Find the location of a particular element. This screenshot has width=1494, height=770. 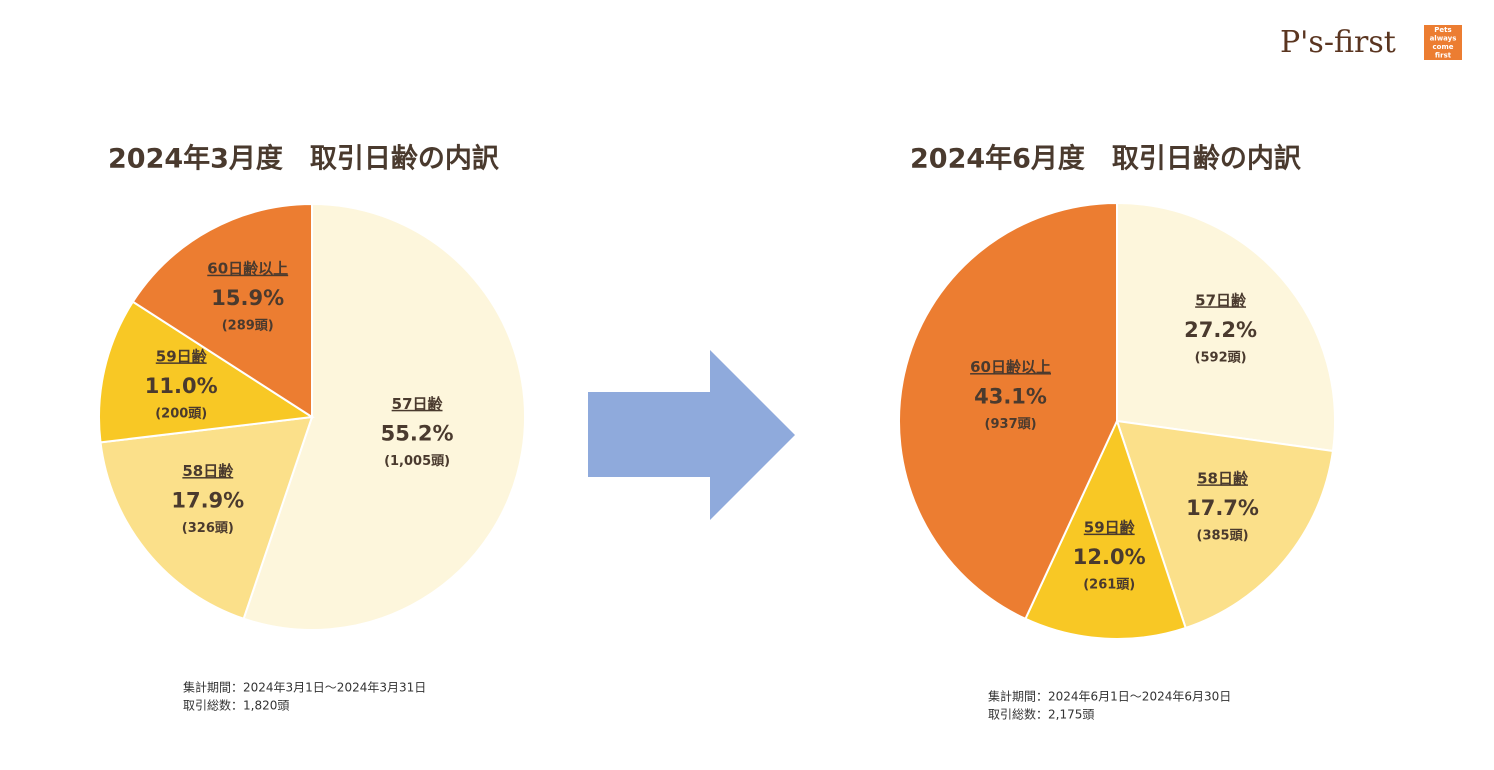

footnote: 集計期間：2024年3月1日〜2024年3月31日 is located at coordinates (304, 687).